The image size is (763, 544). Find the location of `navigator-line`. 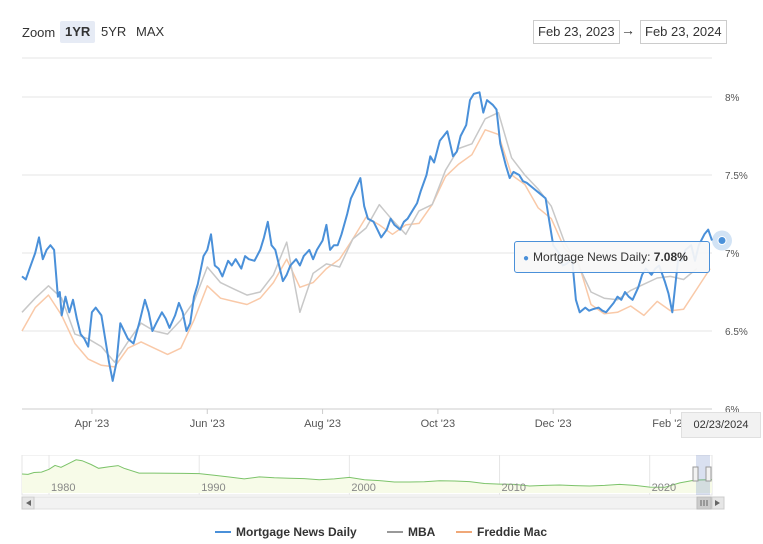

navigator-line is located at coordinates (367, 473).